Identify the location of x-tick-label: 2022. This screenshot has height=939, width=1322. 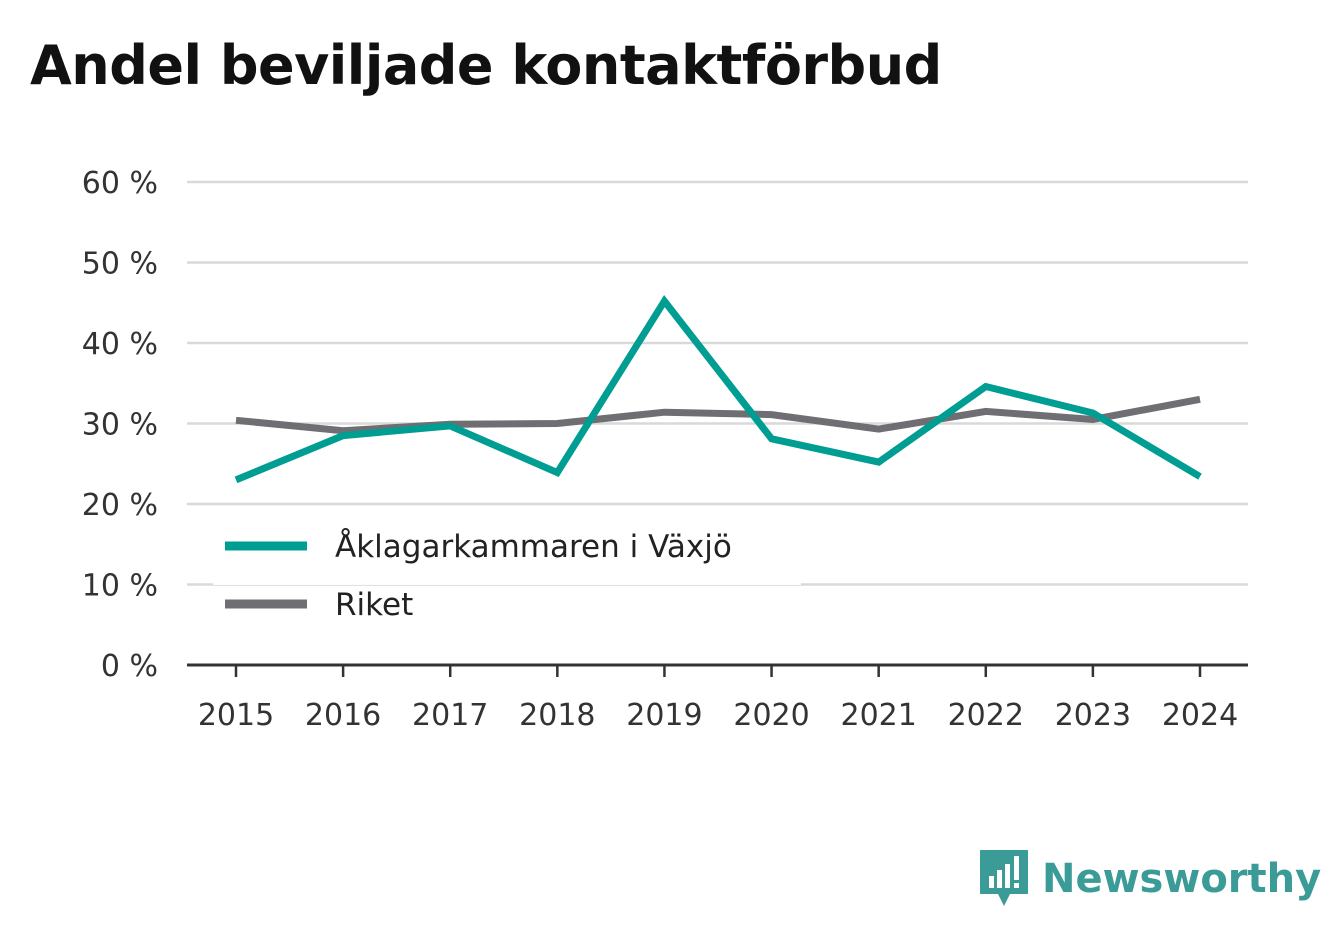
(986, 715).